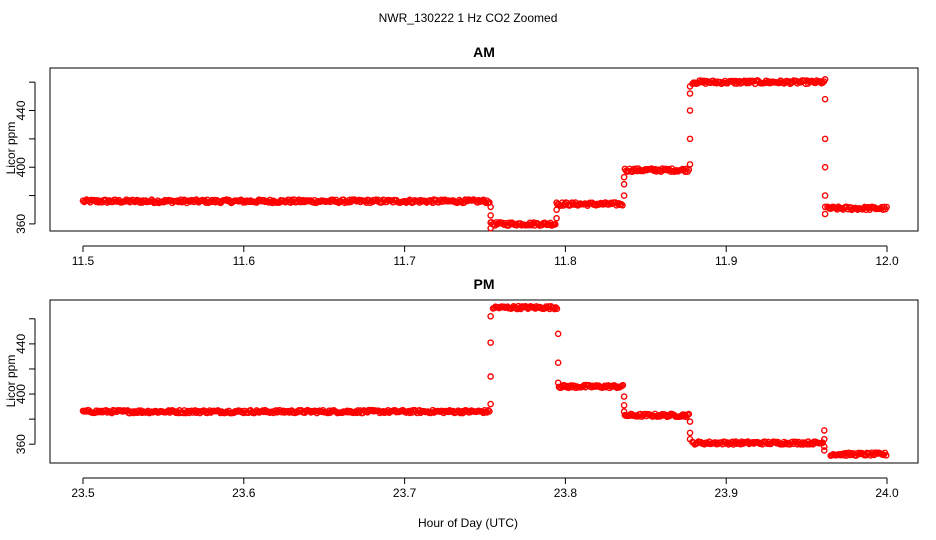 This screenshot has height=540, width=936. Describe the element at coordinates (405, 493) in the screenshot. I see `pm-x-tick-label: 23.7` at that location.